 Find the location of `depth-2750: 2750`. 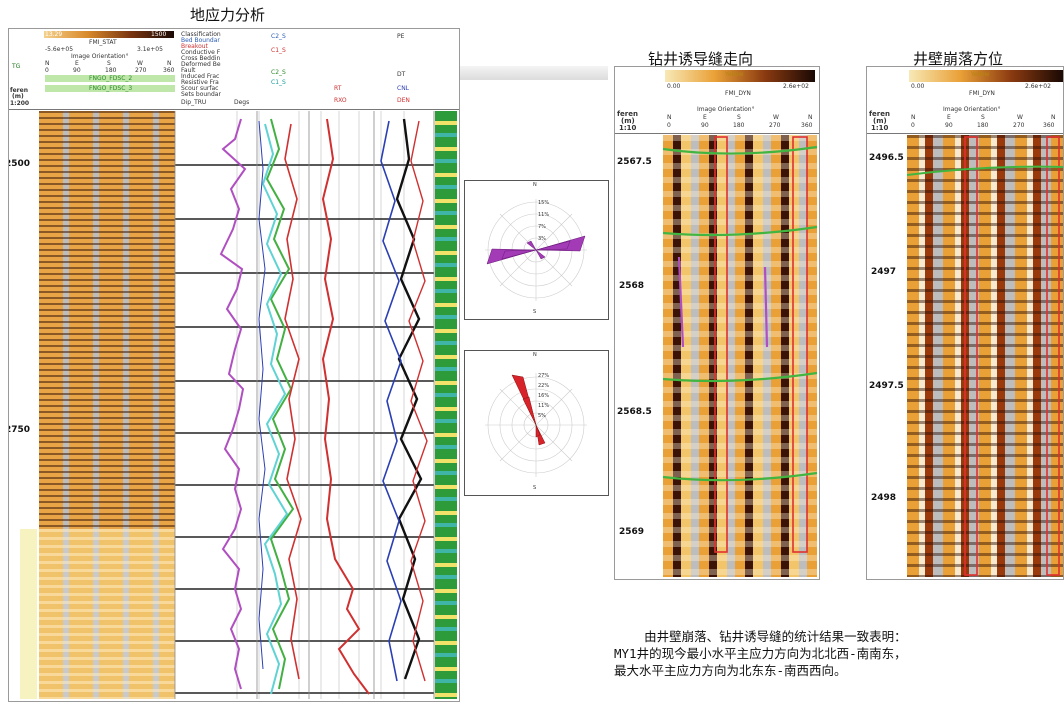

depth-2750: 2750 is located at coordinates (20, 430).